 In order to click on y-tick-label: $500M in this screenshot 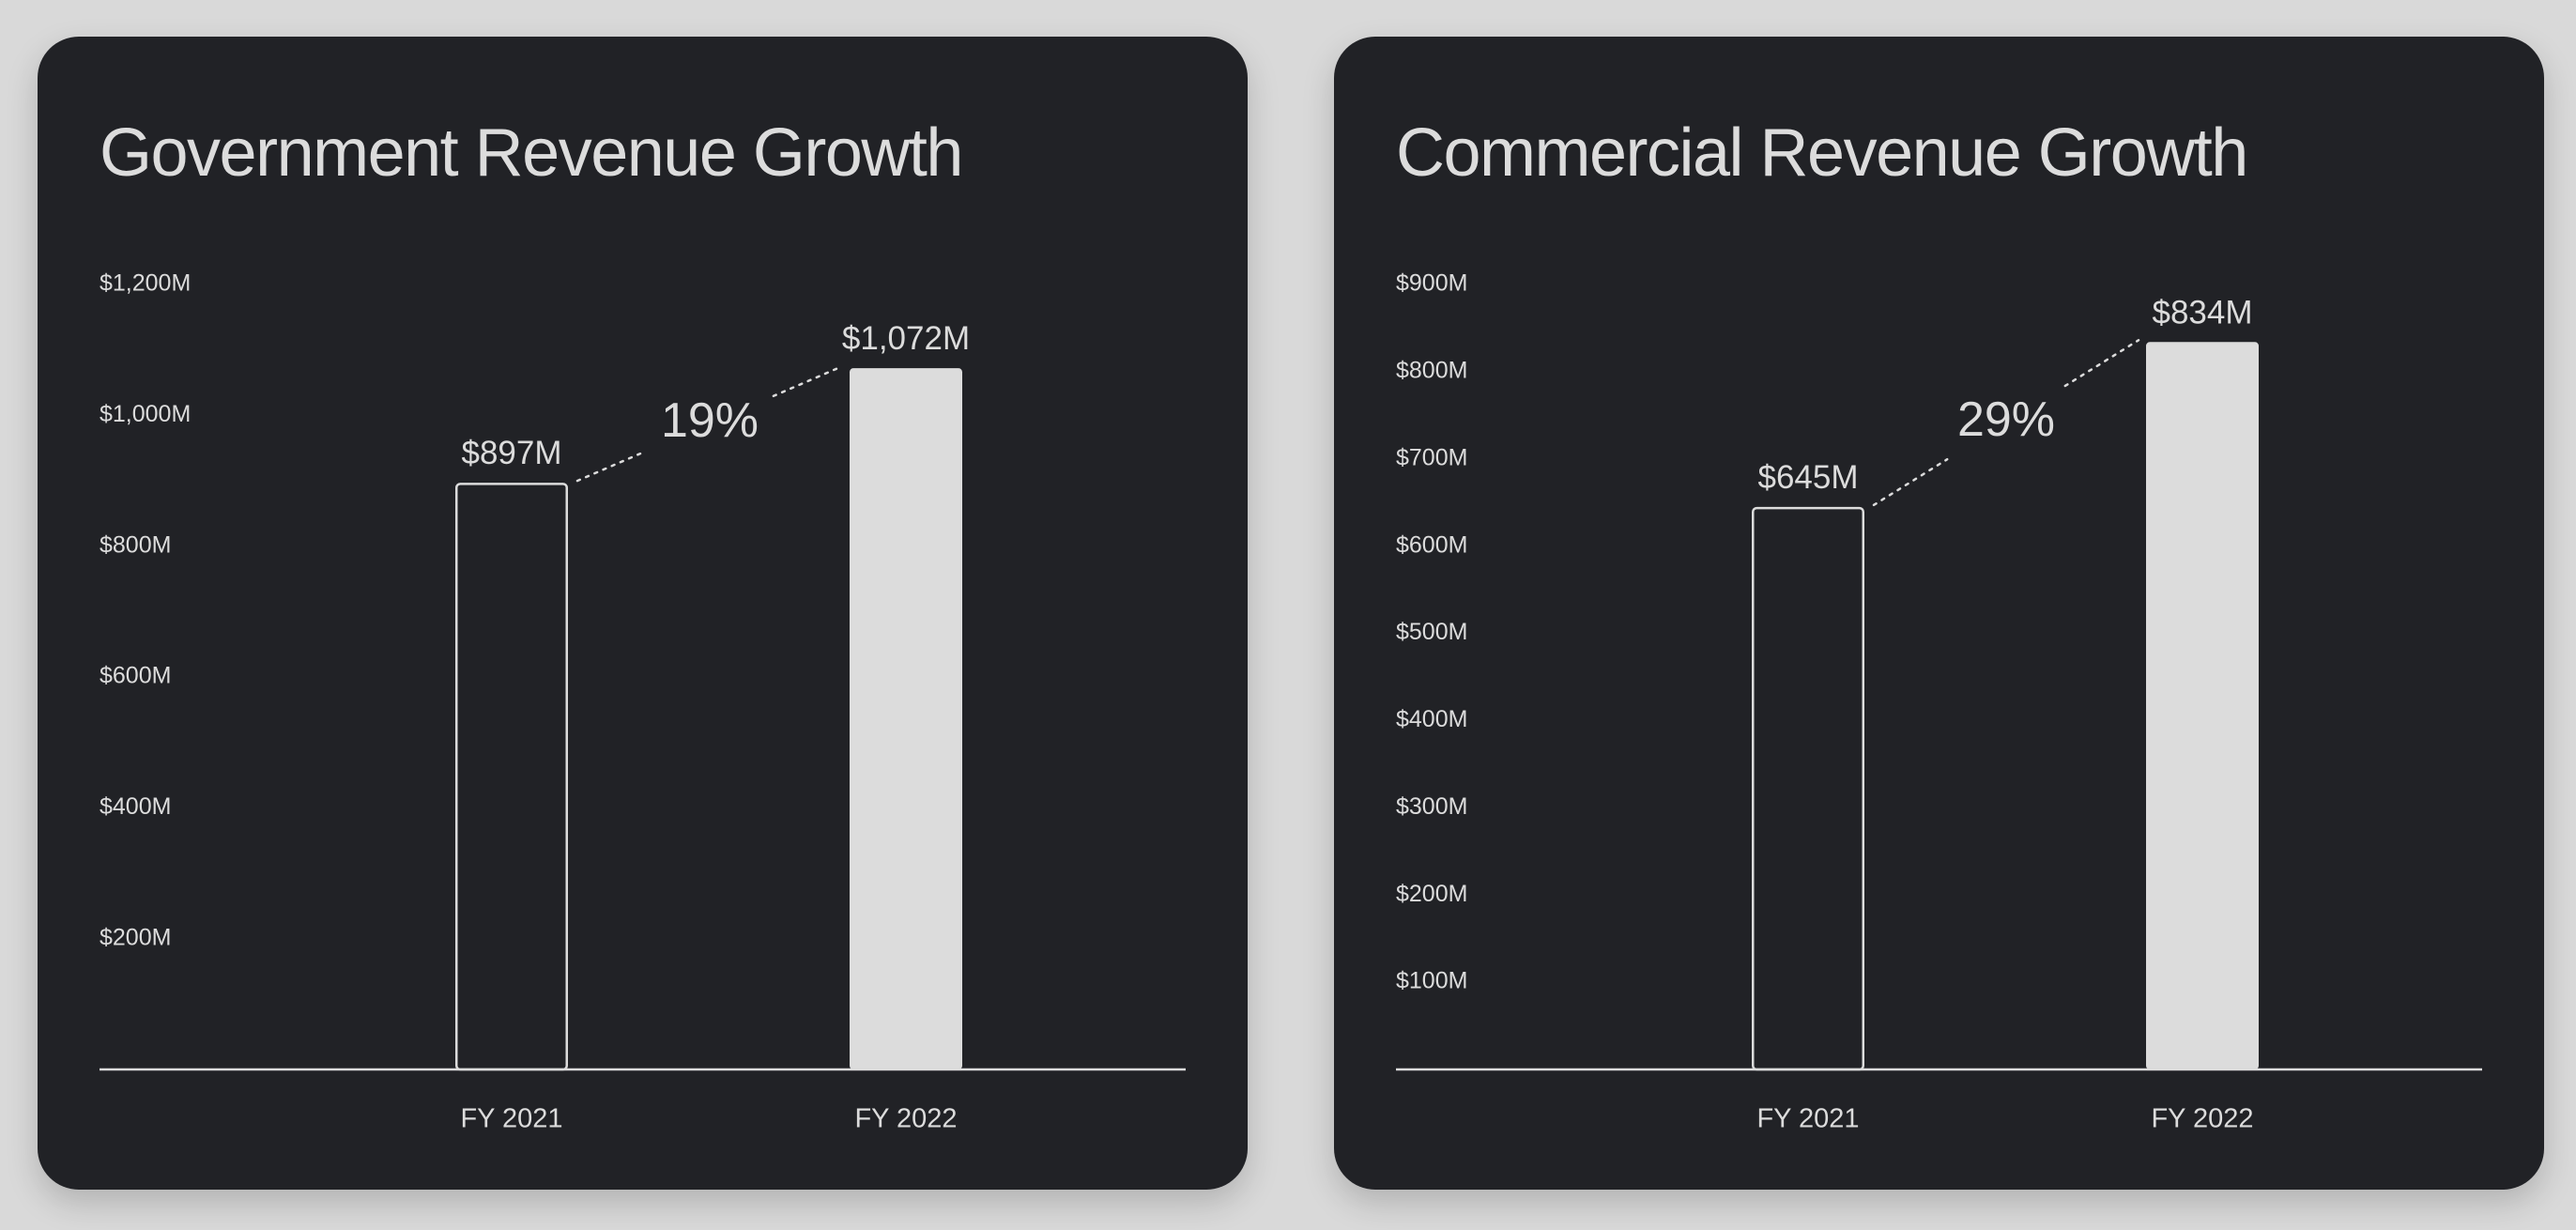, I will do `click(1432, 632)`.